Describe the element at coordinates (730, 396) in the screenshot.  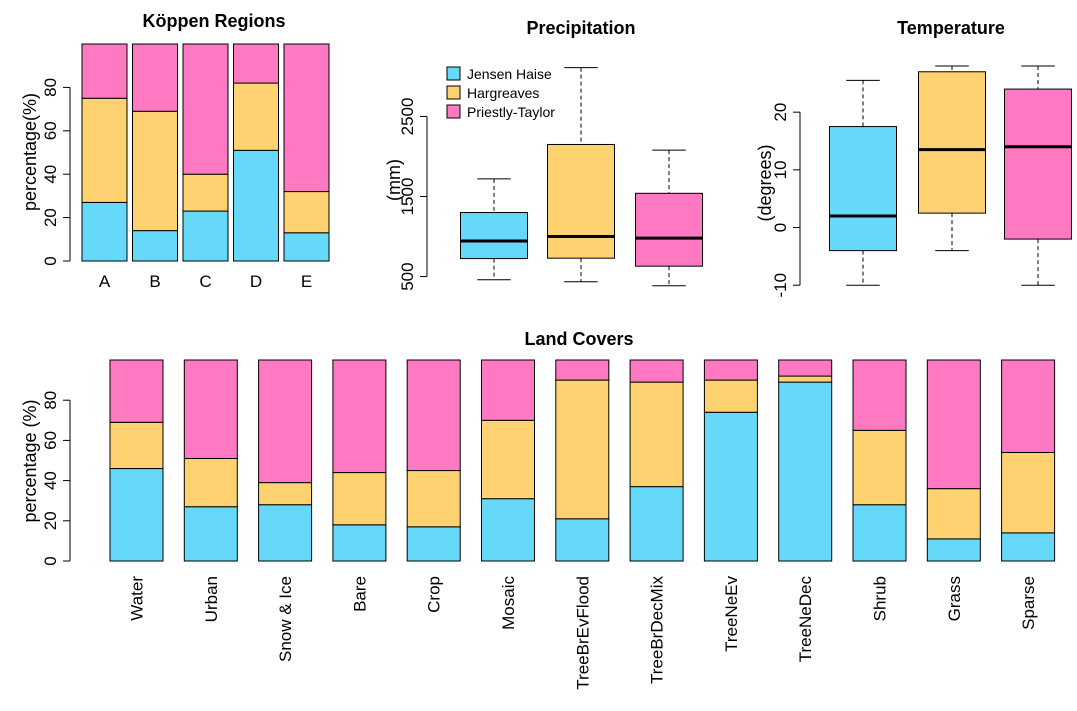
I see `land-bar-treeneev-hargreaves` at that location.